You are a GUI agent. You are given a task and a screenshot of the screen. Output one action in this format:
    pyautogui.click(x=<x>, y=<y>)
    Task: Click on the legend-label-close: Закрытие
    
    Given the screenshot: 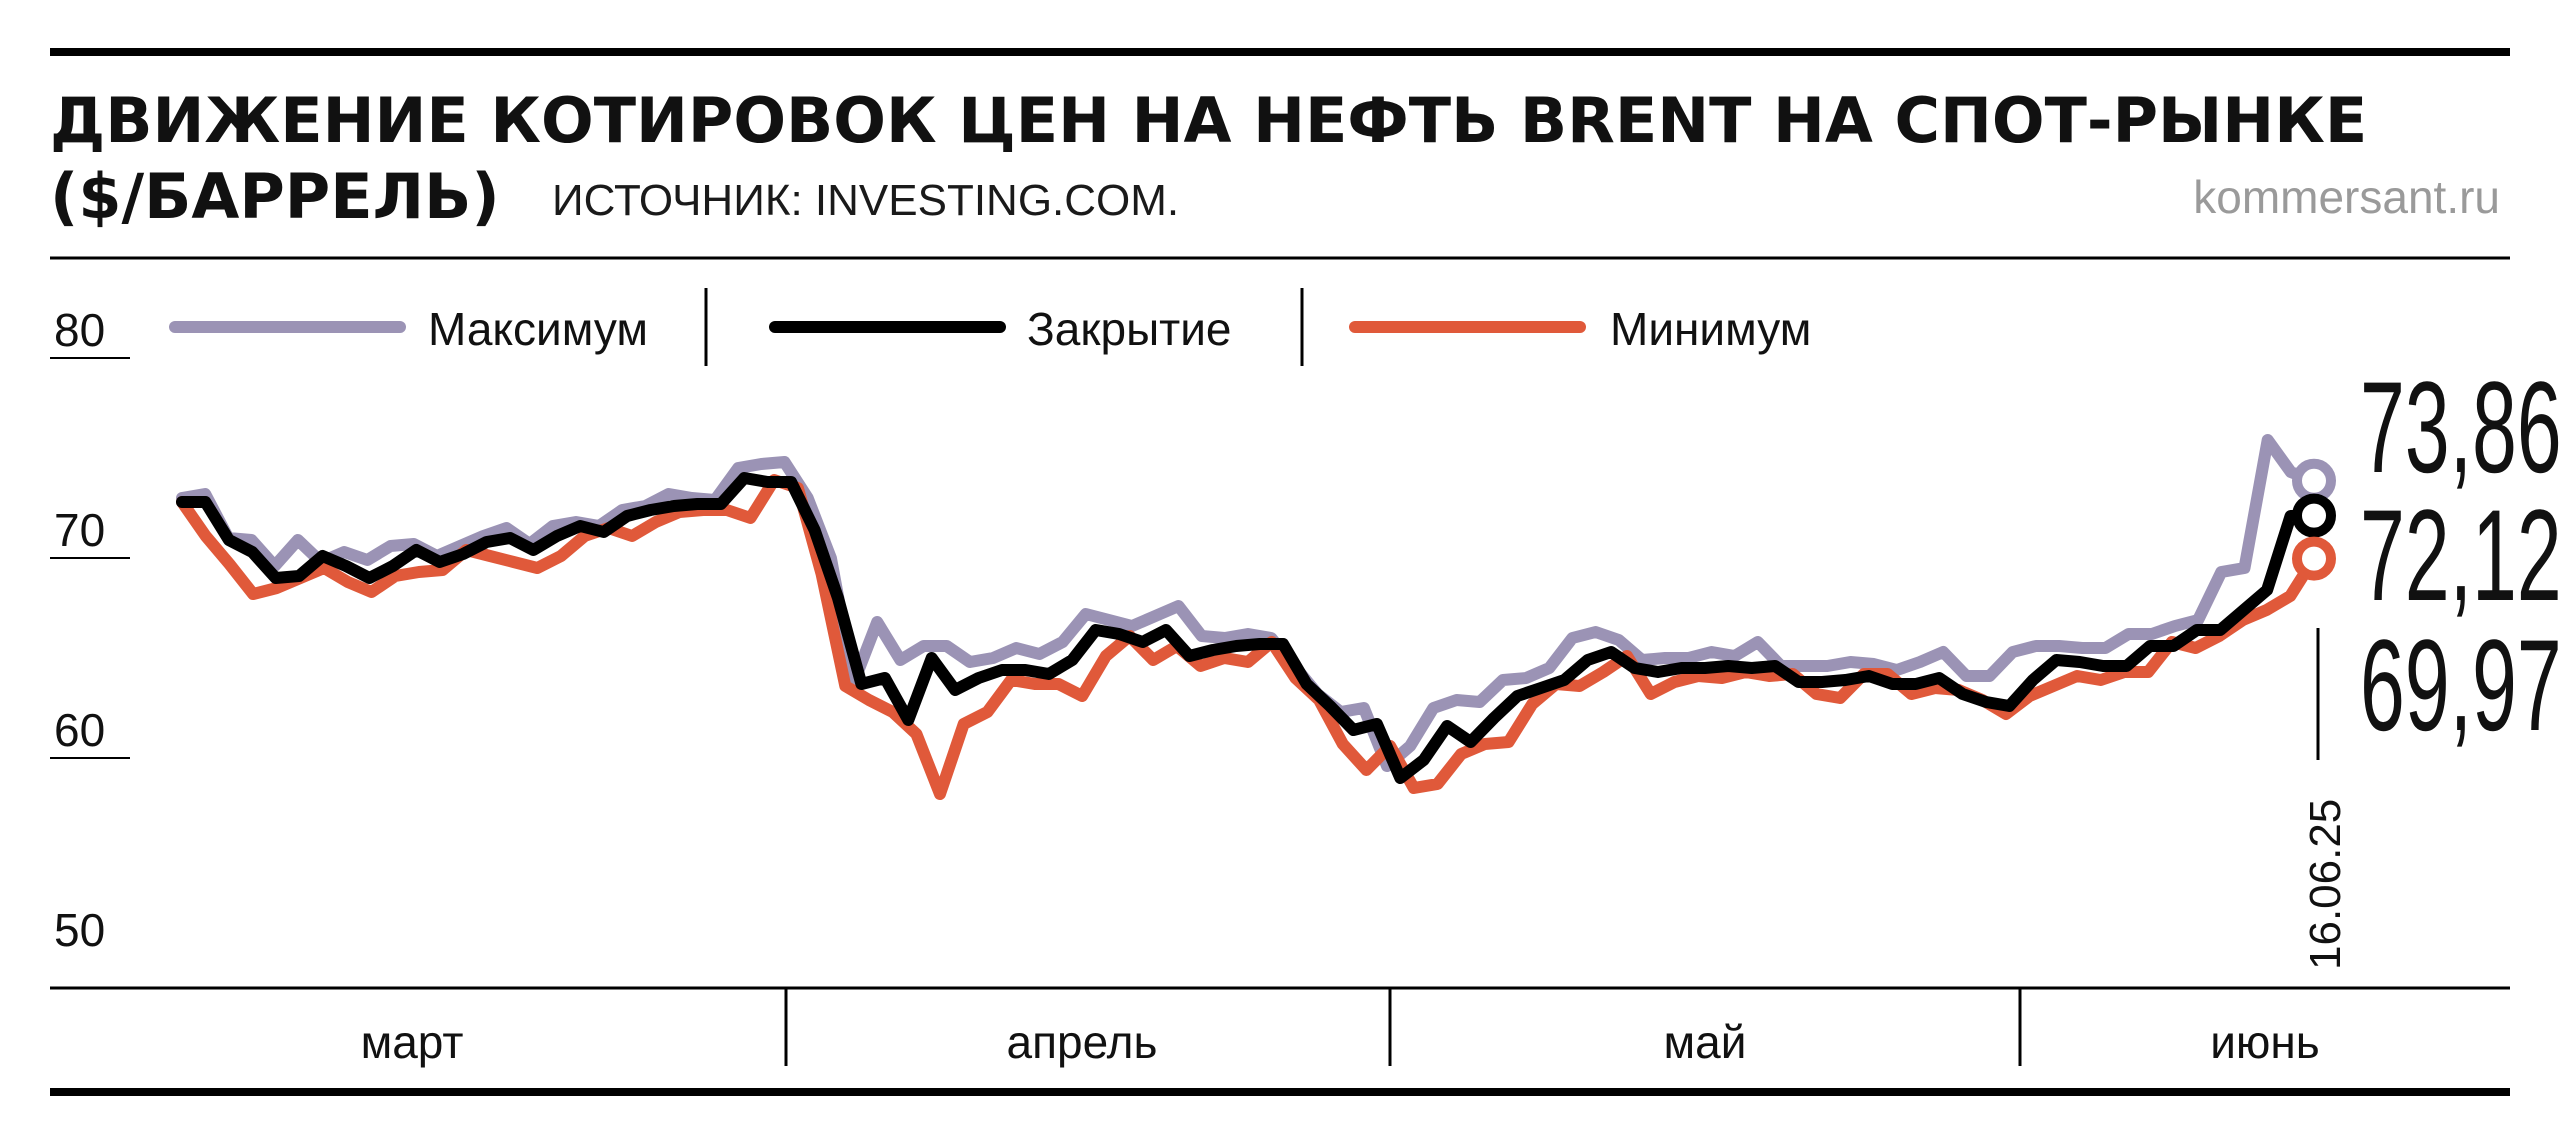 What is the action you would take?
    pyautogui.click(x=1129, y=329)
    